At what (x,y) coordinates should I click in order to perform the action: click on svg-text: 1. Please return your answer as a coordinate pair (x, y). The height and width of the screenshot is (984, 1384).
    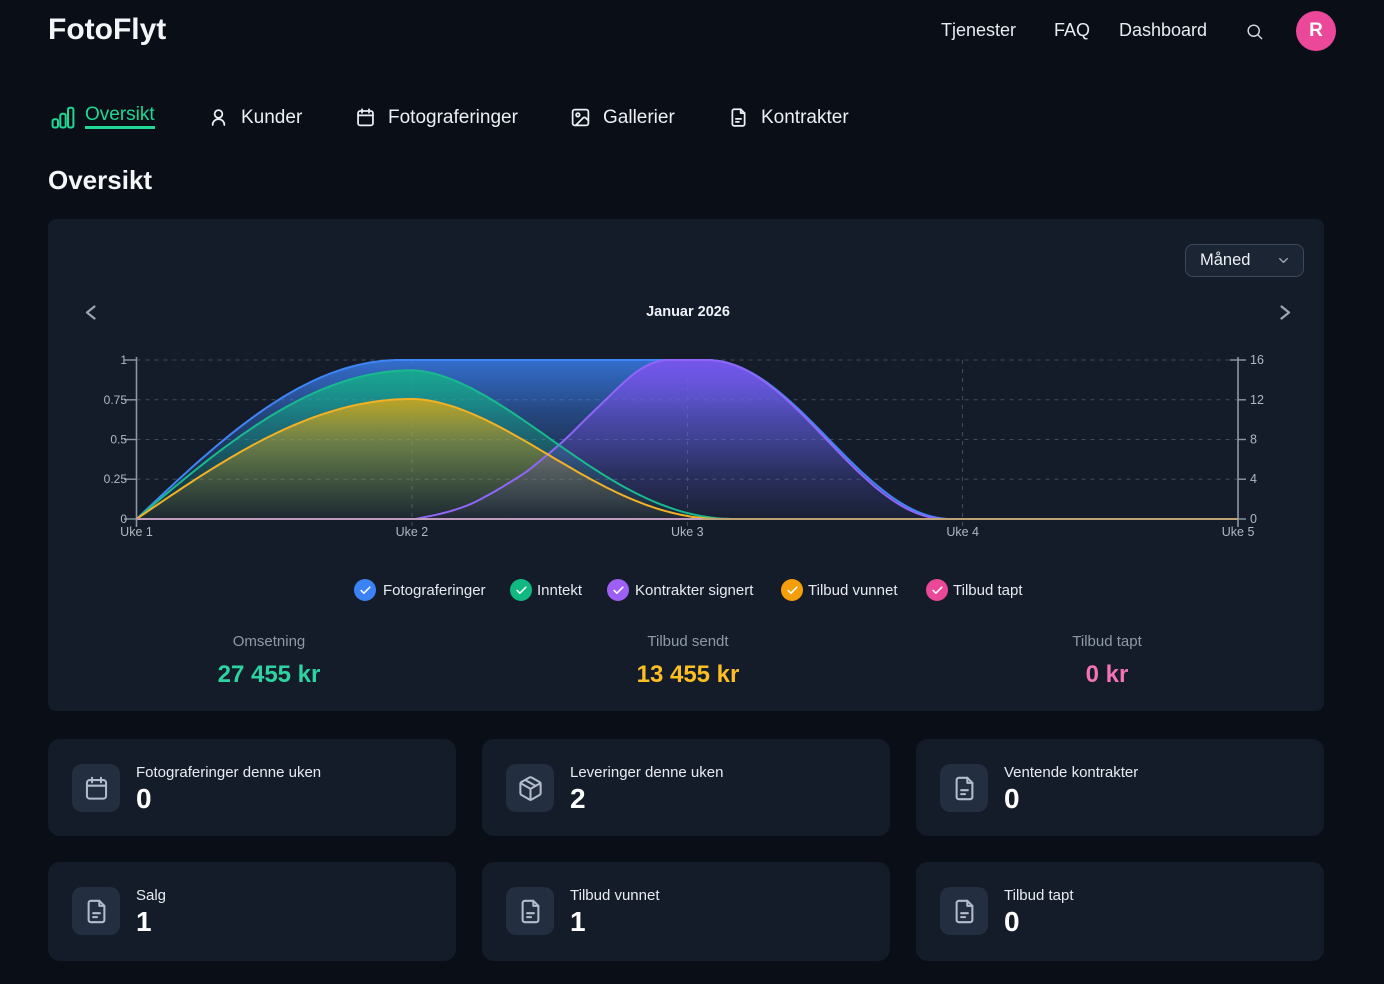
    Looking at the image, I should click on (123, 360).